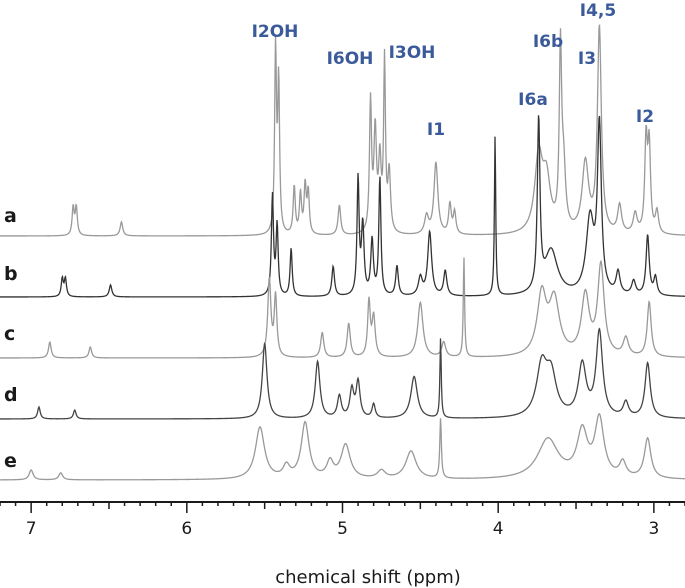 The height and width of the screenshot is (588, 685). What do you see at coordinates (350, 59) in the screenshot?
I see `peak-label-1: I6OH` at bounding box center [350, 59].